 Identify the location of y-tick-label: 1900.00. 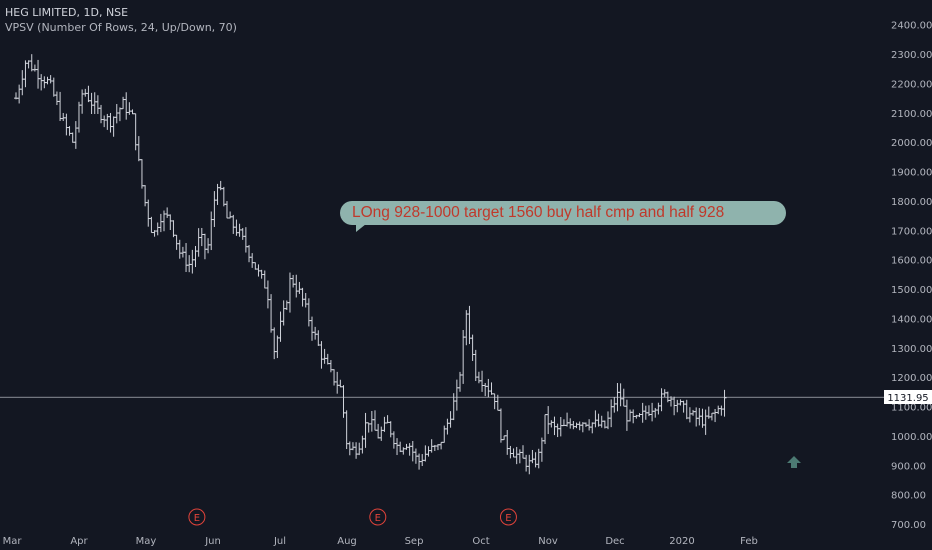
(911, 173).